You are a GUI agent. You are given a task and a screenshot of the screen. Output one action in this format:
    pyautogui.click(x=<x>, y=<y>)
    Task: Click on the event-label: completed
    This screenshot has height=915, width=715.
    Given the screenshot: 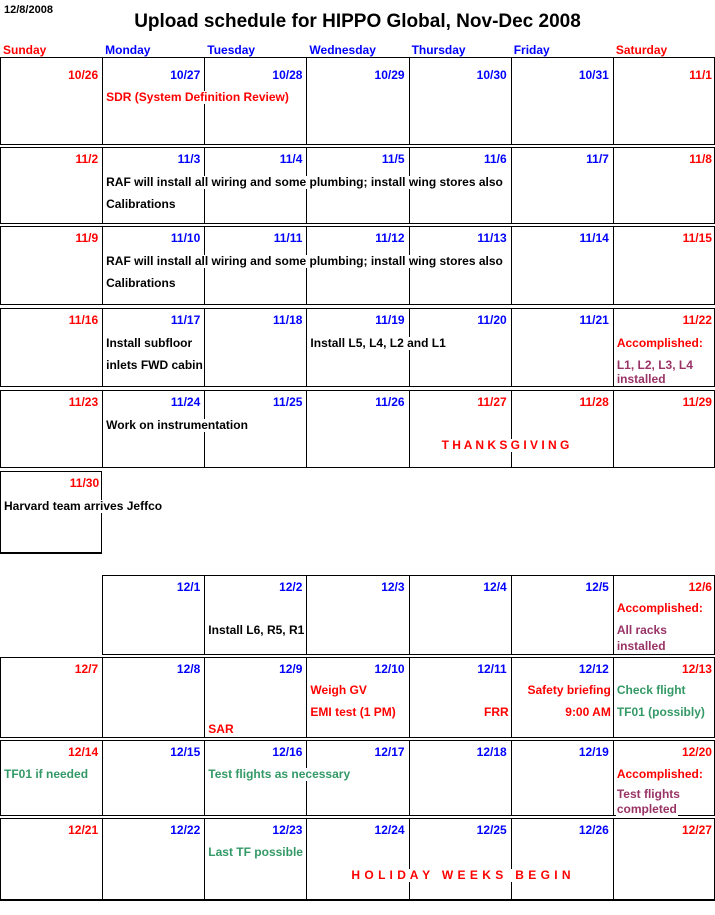 What is the action you would take?
    pyautogui.click(x=646, y=809)
    